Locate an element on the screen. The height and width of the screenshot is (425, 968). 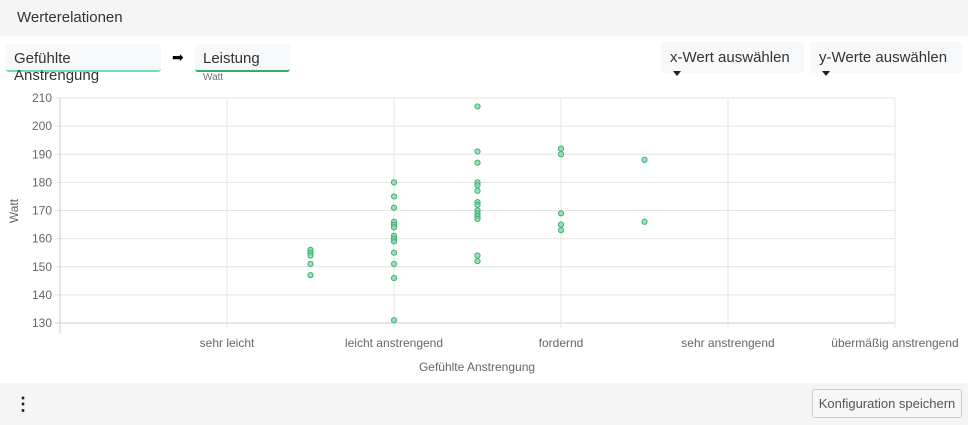
y-values-select-label: y-Werte auswählen is located at coordinates (883, 57).